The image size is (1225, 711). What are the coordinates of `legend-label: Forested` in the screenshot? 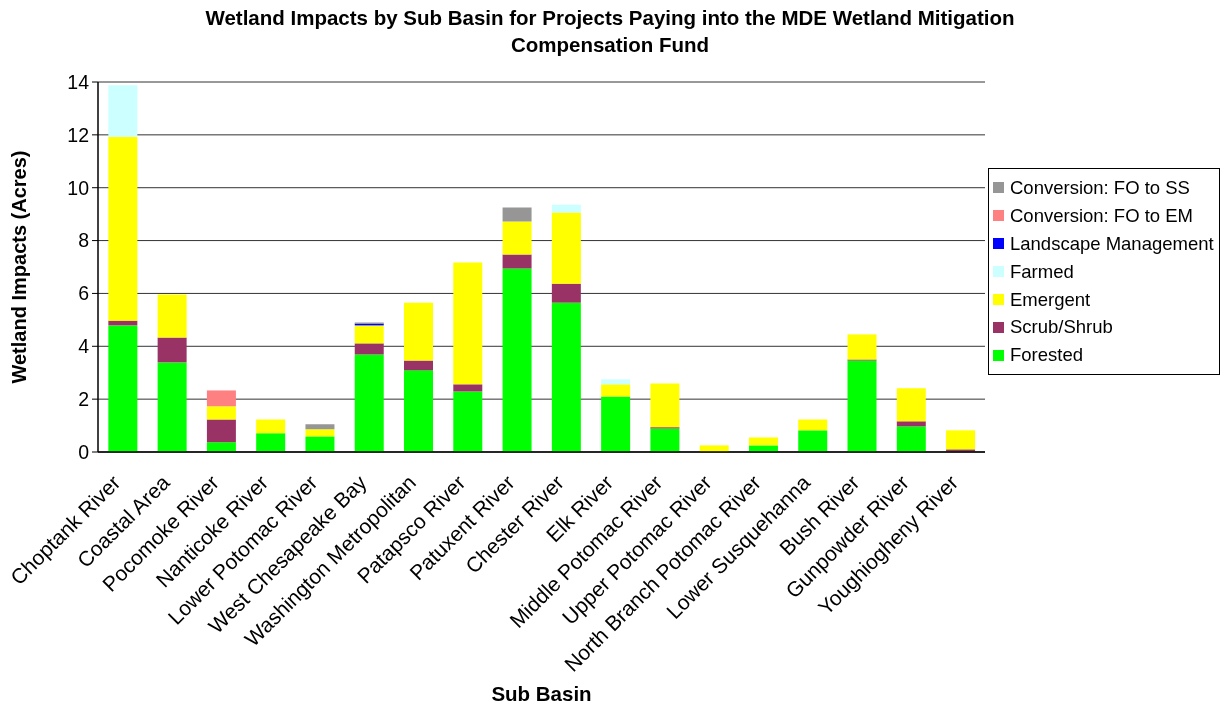 It's located at (1047, 355).